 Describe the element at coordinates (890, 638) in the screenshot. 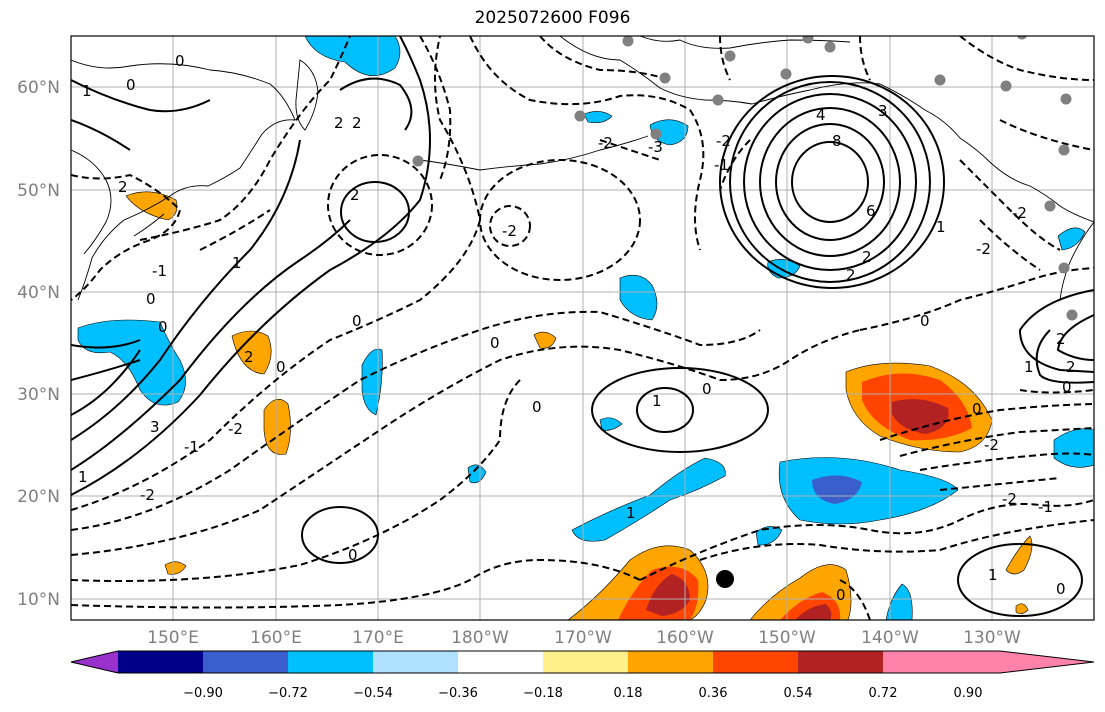

I see `lon-label: 140°W` at that location.